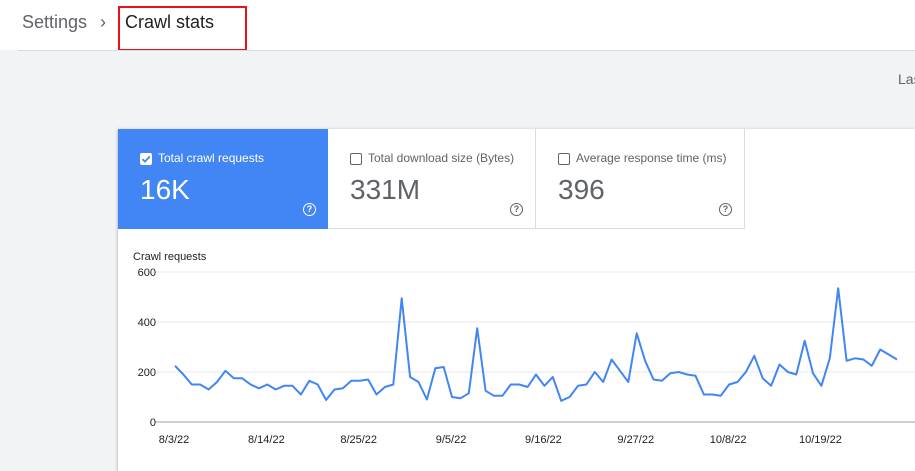  I want to click on breadcrumb-settings-link: Settings, so click(55, 22).